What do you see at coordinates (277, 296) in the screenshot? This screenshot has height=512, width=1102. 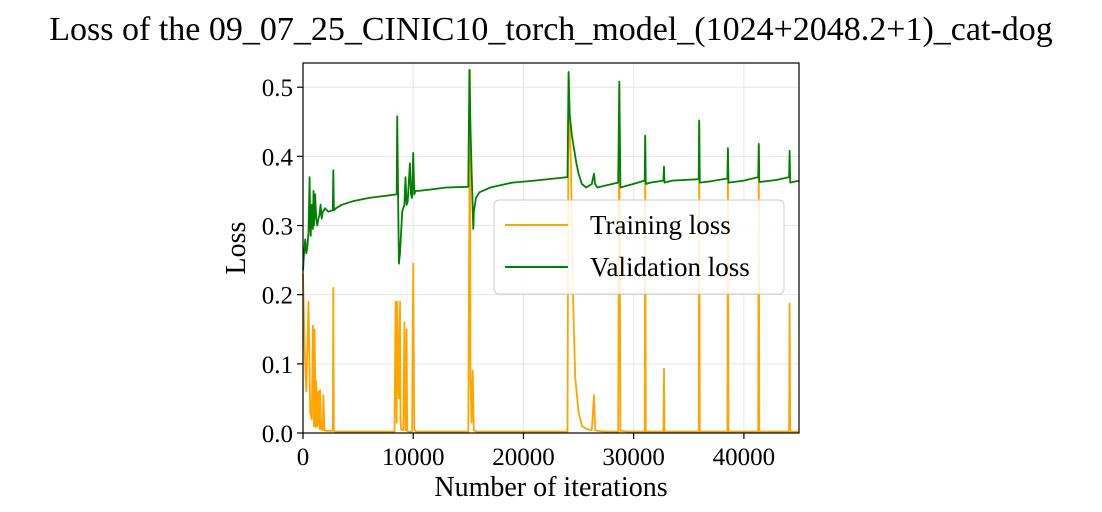 I see `y-tick-label: 0.2` at bounding box center [277, 296].